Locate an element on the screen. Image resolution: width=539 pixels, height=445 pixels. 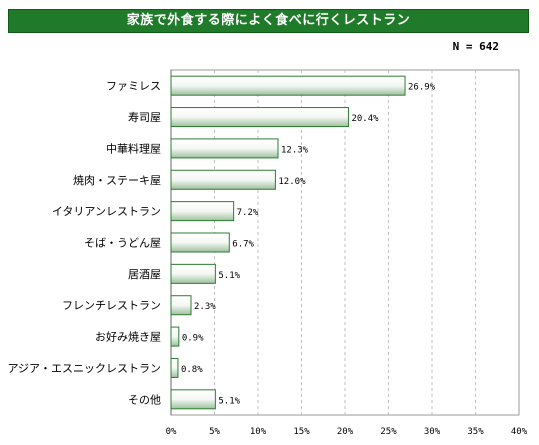
x-tick-label: 40% is located at coordinates (519, 432).